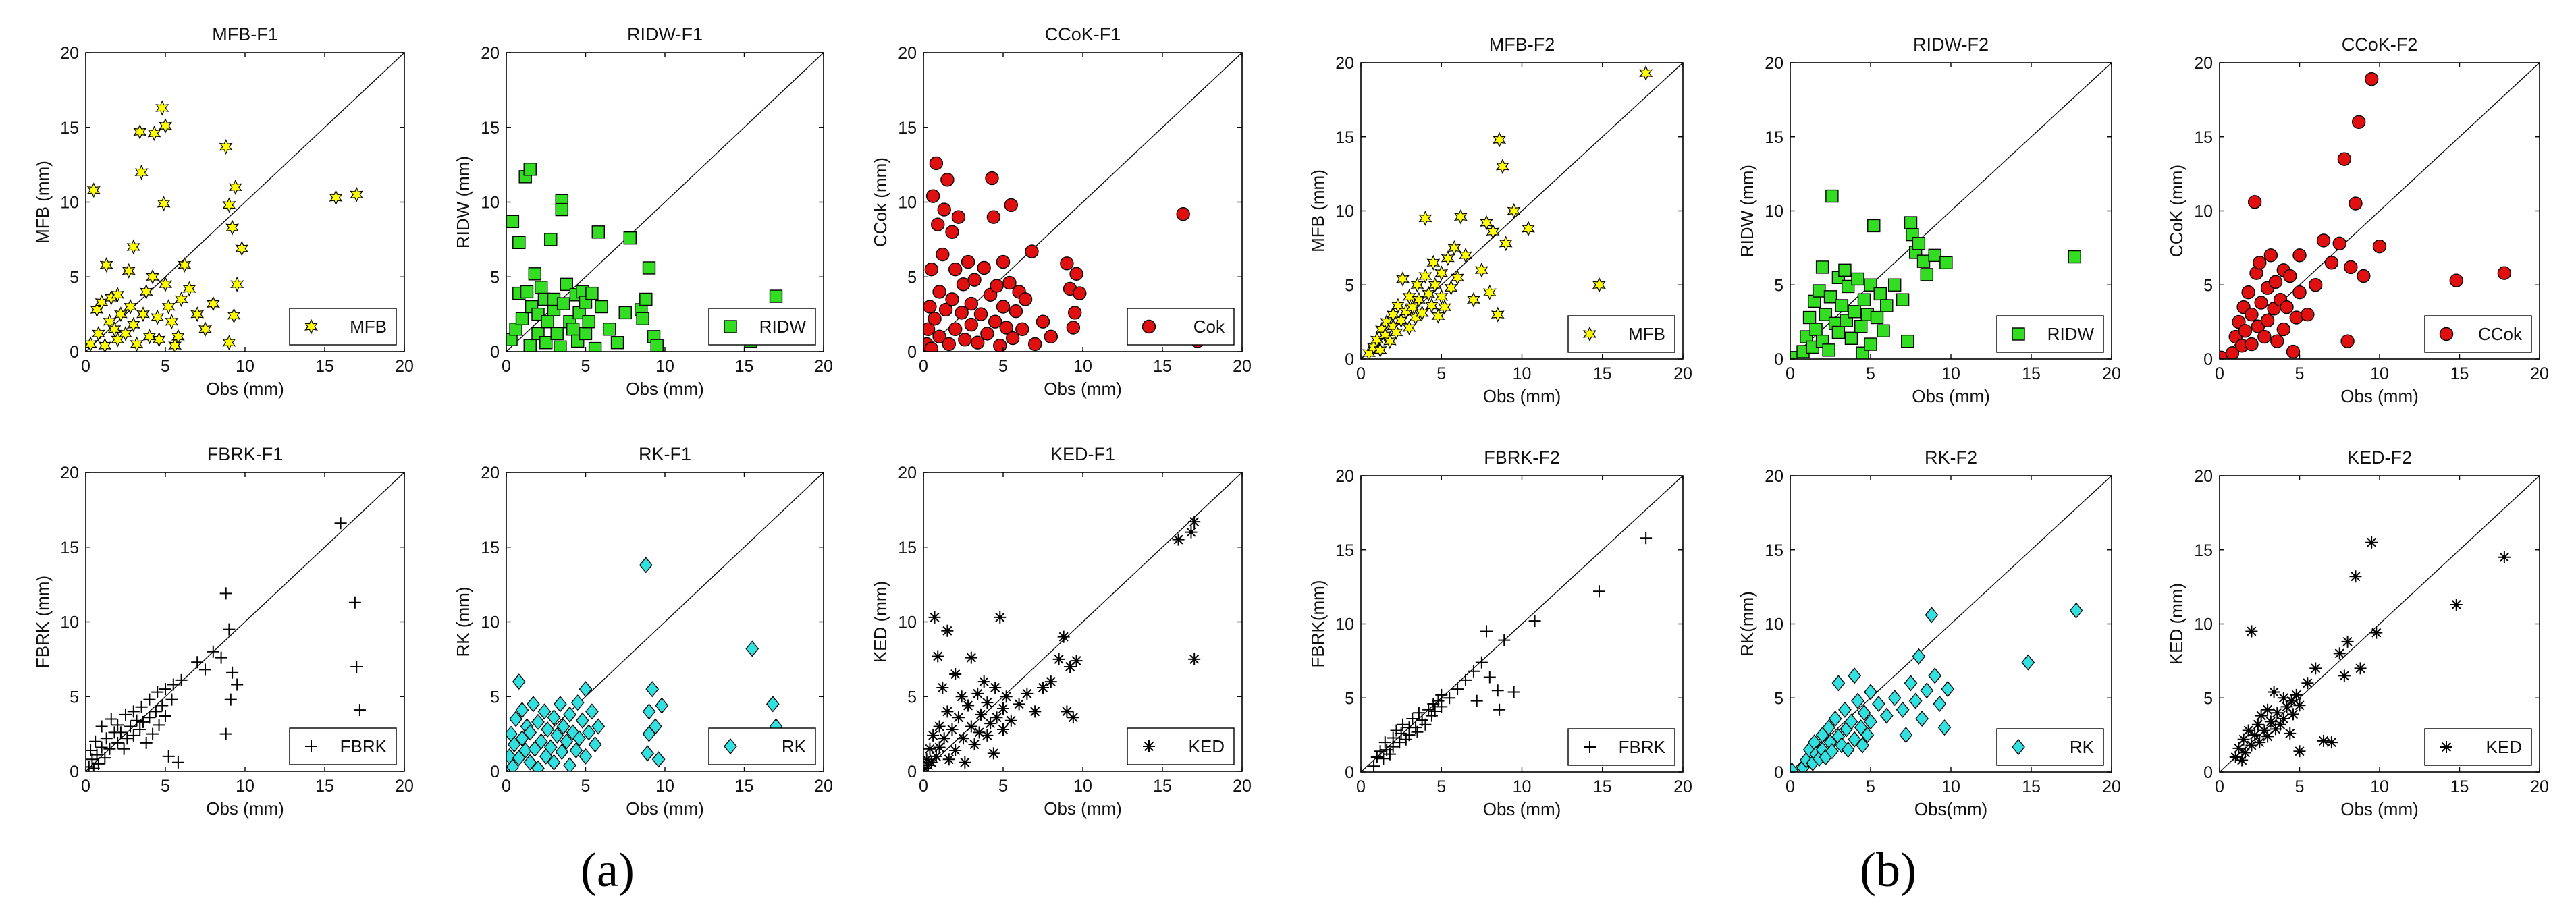 Image resolution: width=2576 pixels, height=911 pixels. Describe the element at coordinates (1747, 211) in the screenshot. I see `y-axis-label: RIDW (mm)` at that location.